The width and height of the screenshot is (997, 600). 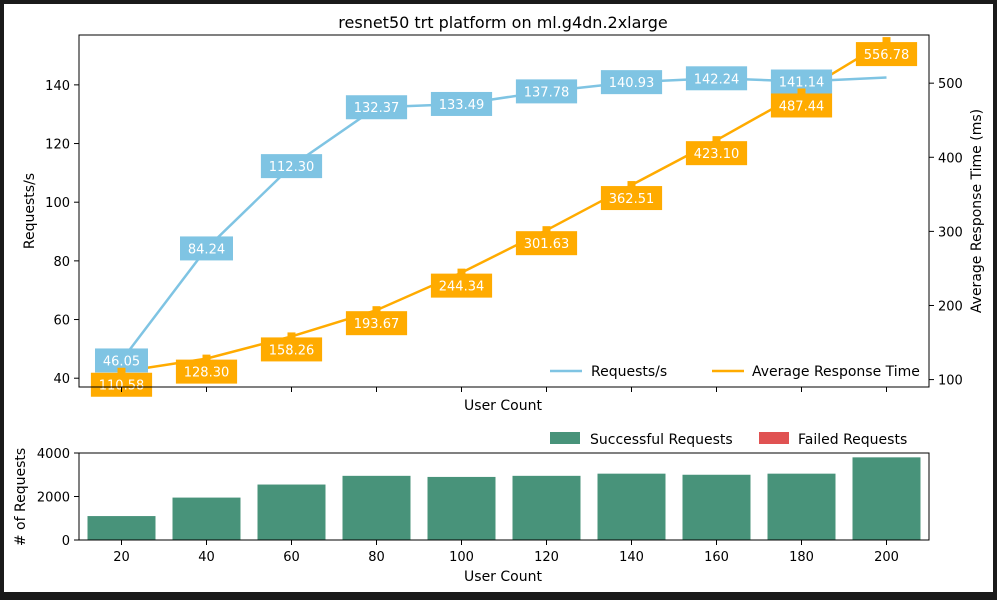 What do you see at coordinates (886, 557) in the screenshot?
I see `bottom-x-tick-label: 200` at bounding box center [886, 557].